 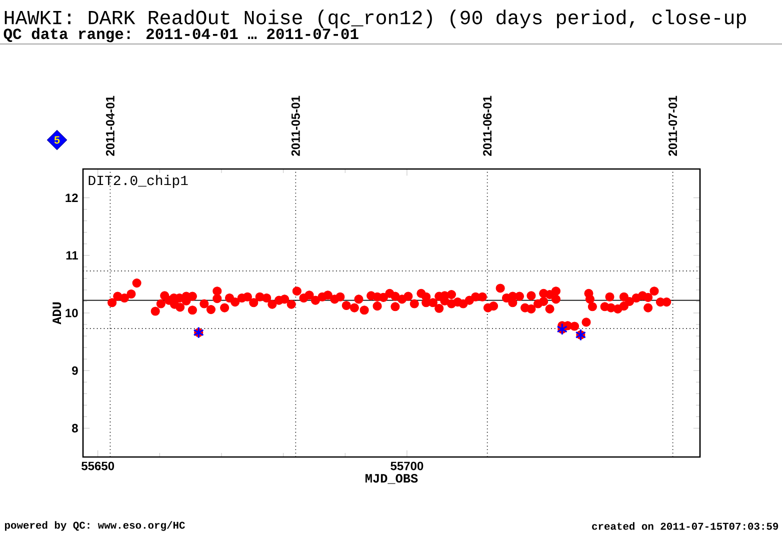 What do you see at coordinates (407, 466) in the screenshot?
I see `x-tick-label: 55700` at bounding box center [407, 466].